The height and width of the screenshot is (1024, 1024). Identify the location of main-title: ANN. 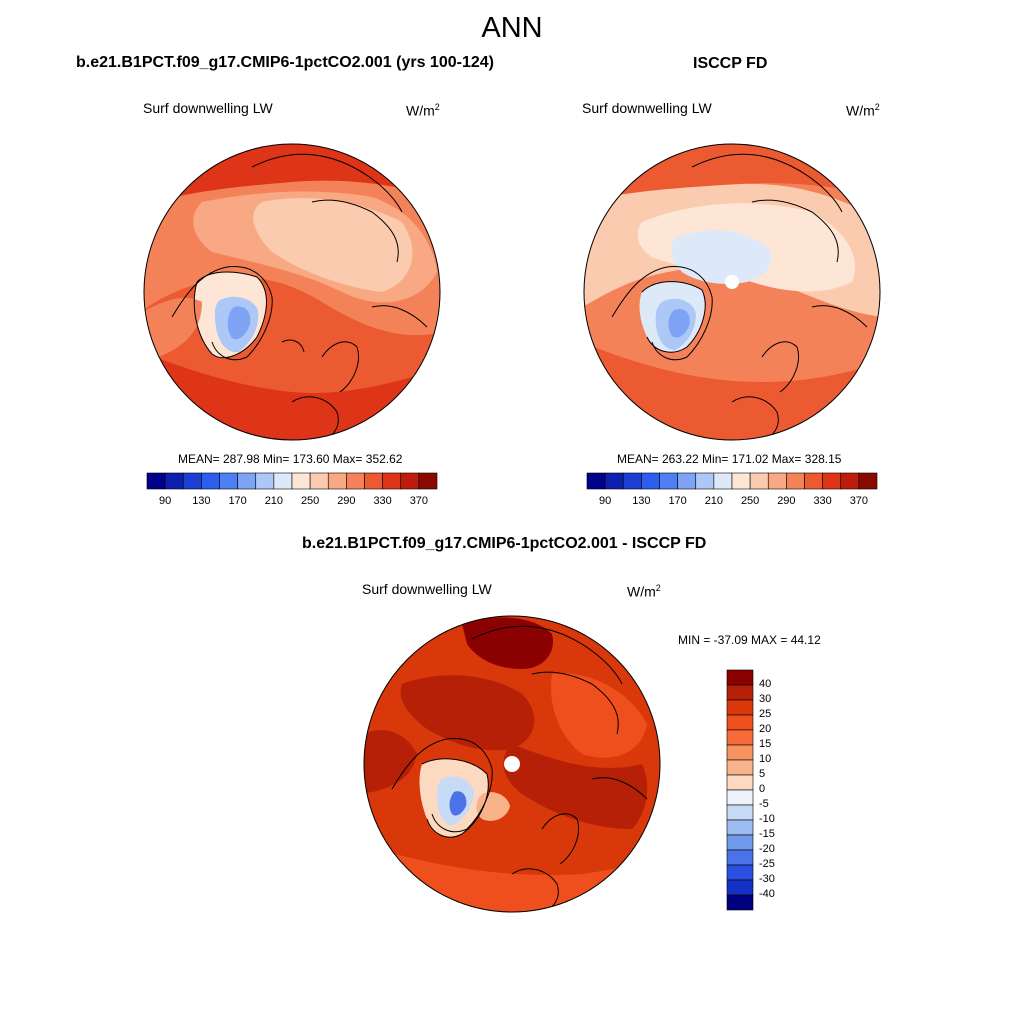
(512, 28).